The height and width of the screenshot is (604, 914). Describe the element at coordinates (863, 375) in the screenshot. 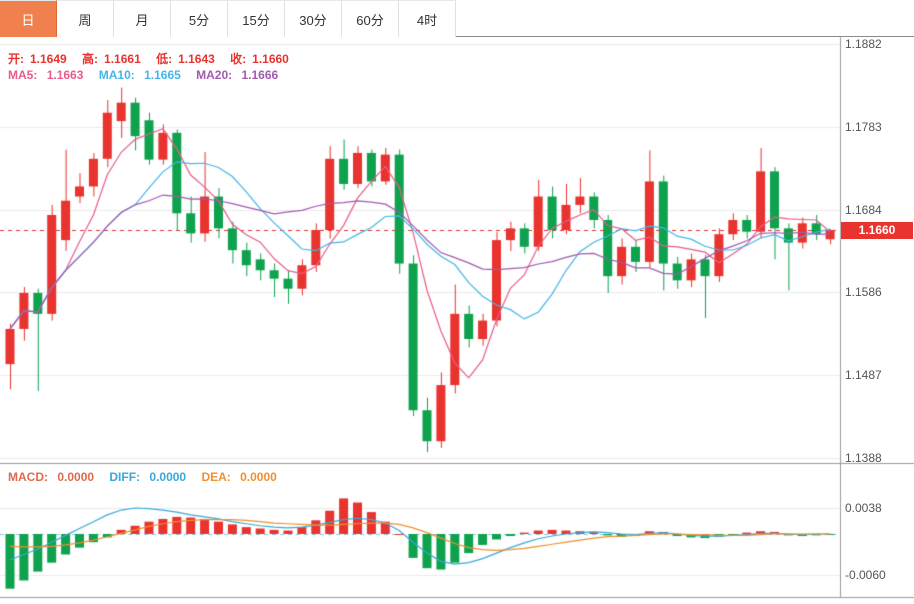

I see `price-tick-5: 1.1487` at that location.